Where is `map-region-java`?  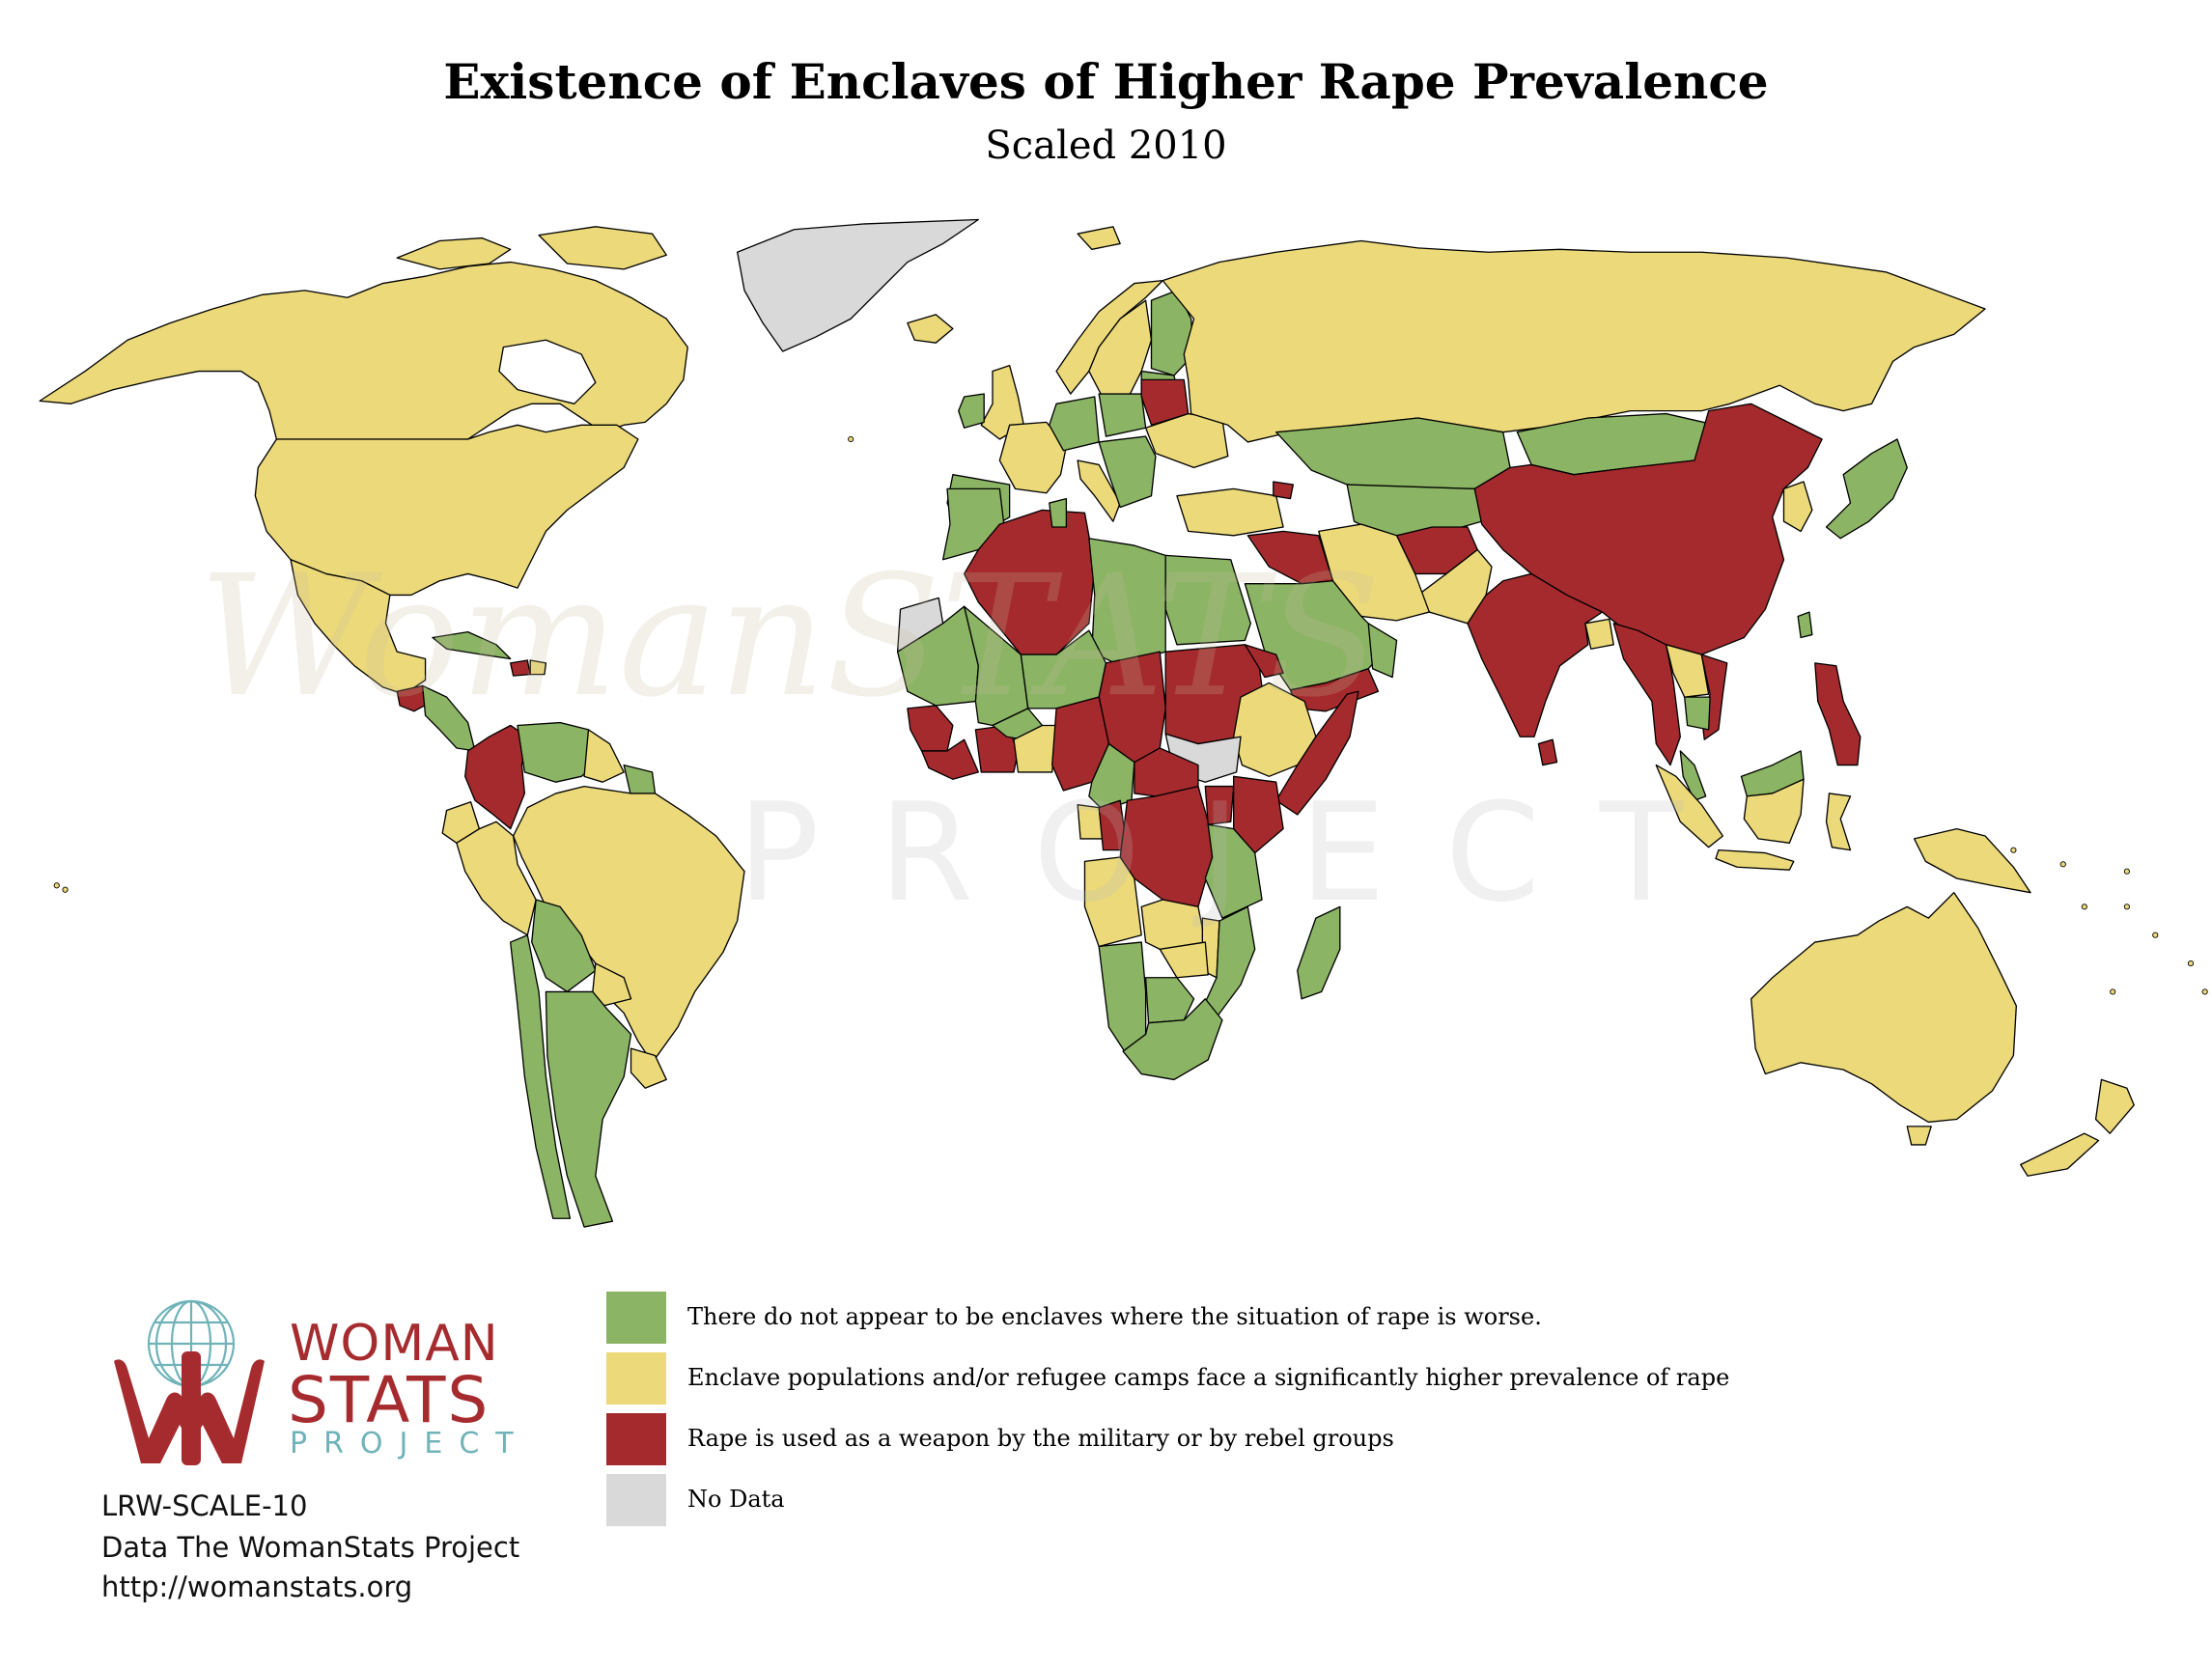 map-region-java is located at coordinates (1755, 859).